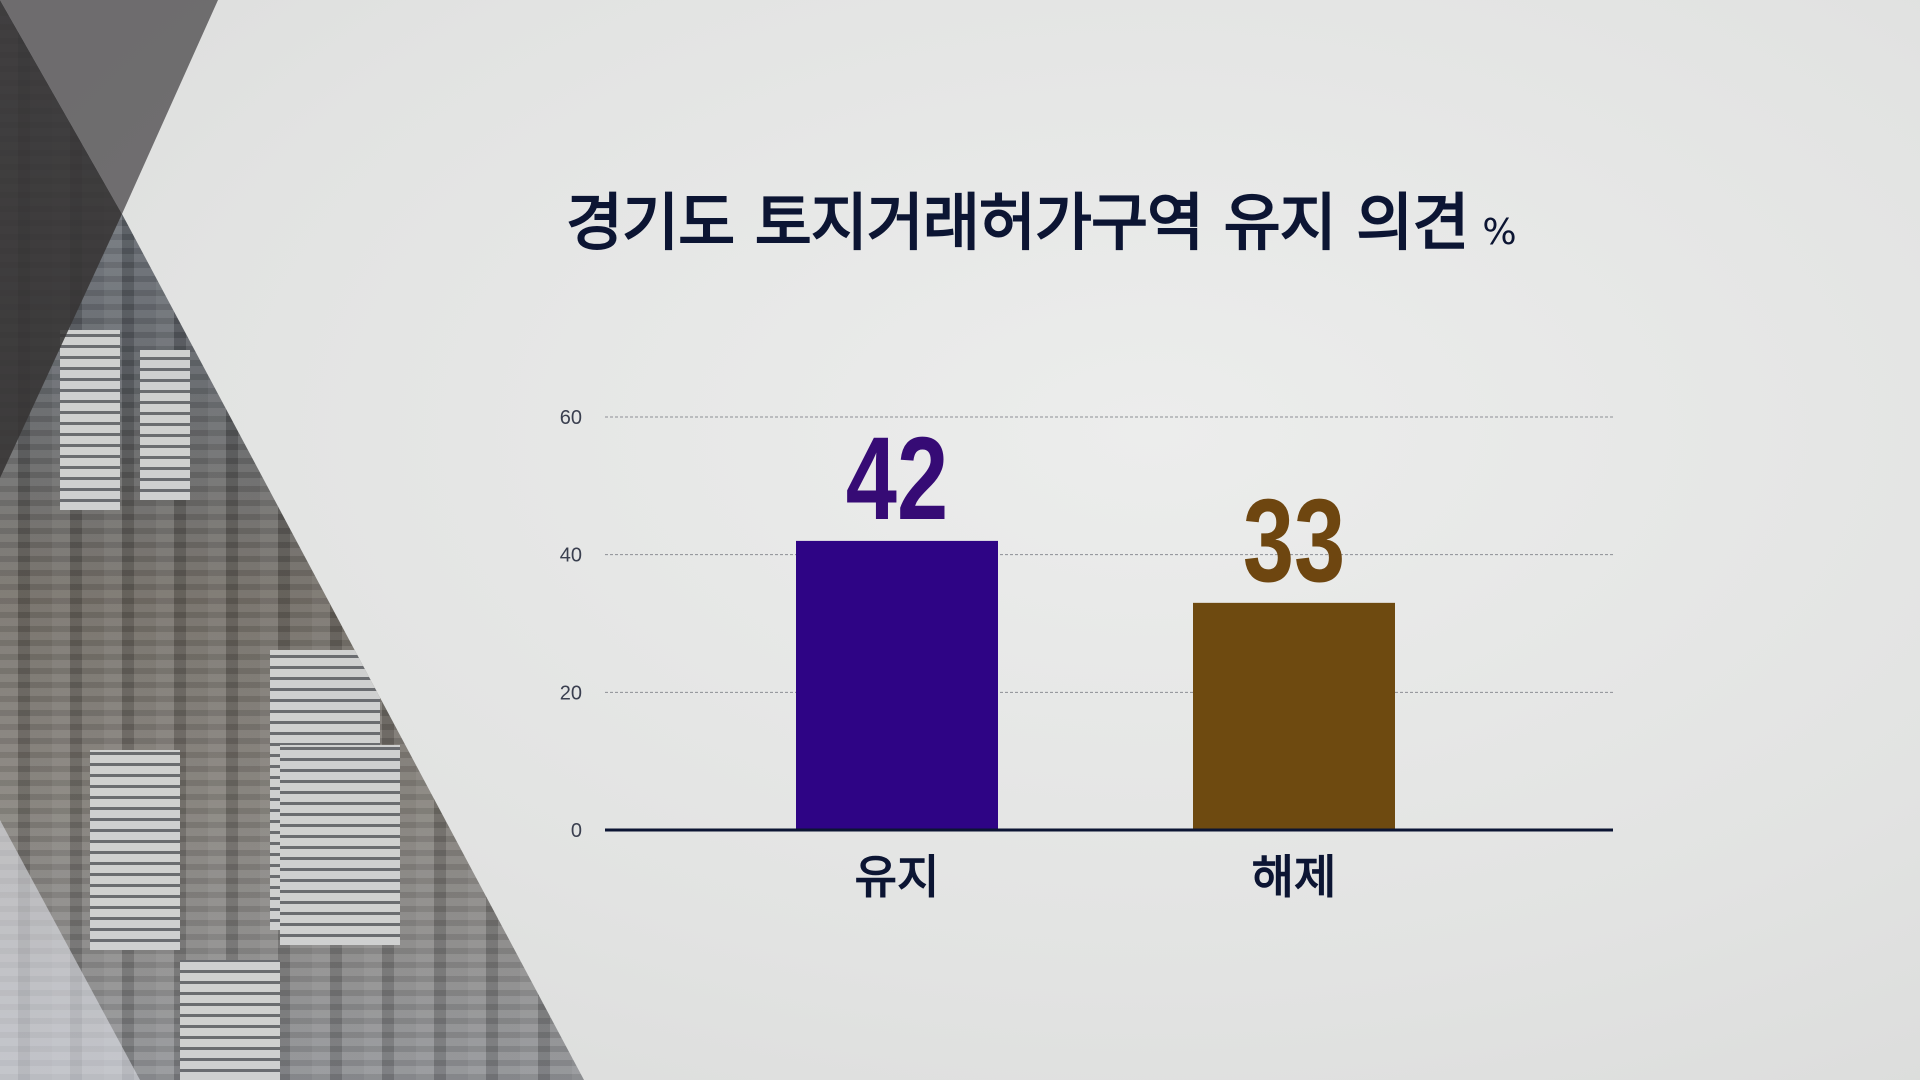 The height and width of the screenshot is (1080, 1920). Describe the element at coordinates (1017, 222) in the screenshot. I see `chart-title-text: 경기도 토지거래허가구역 유지 의견` at that location.